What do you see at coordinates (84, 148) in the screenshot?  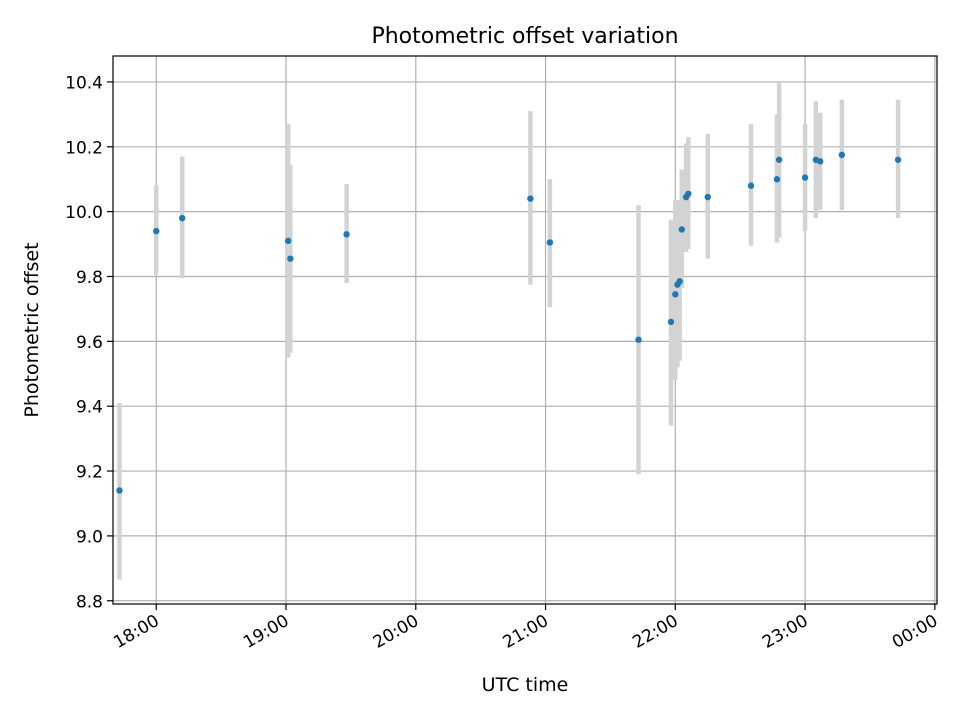 I see `y-tick-label: 10.2` at bounding box center [84, 148].